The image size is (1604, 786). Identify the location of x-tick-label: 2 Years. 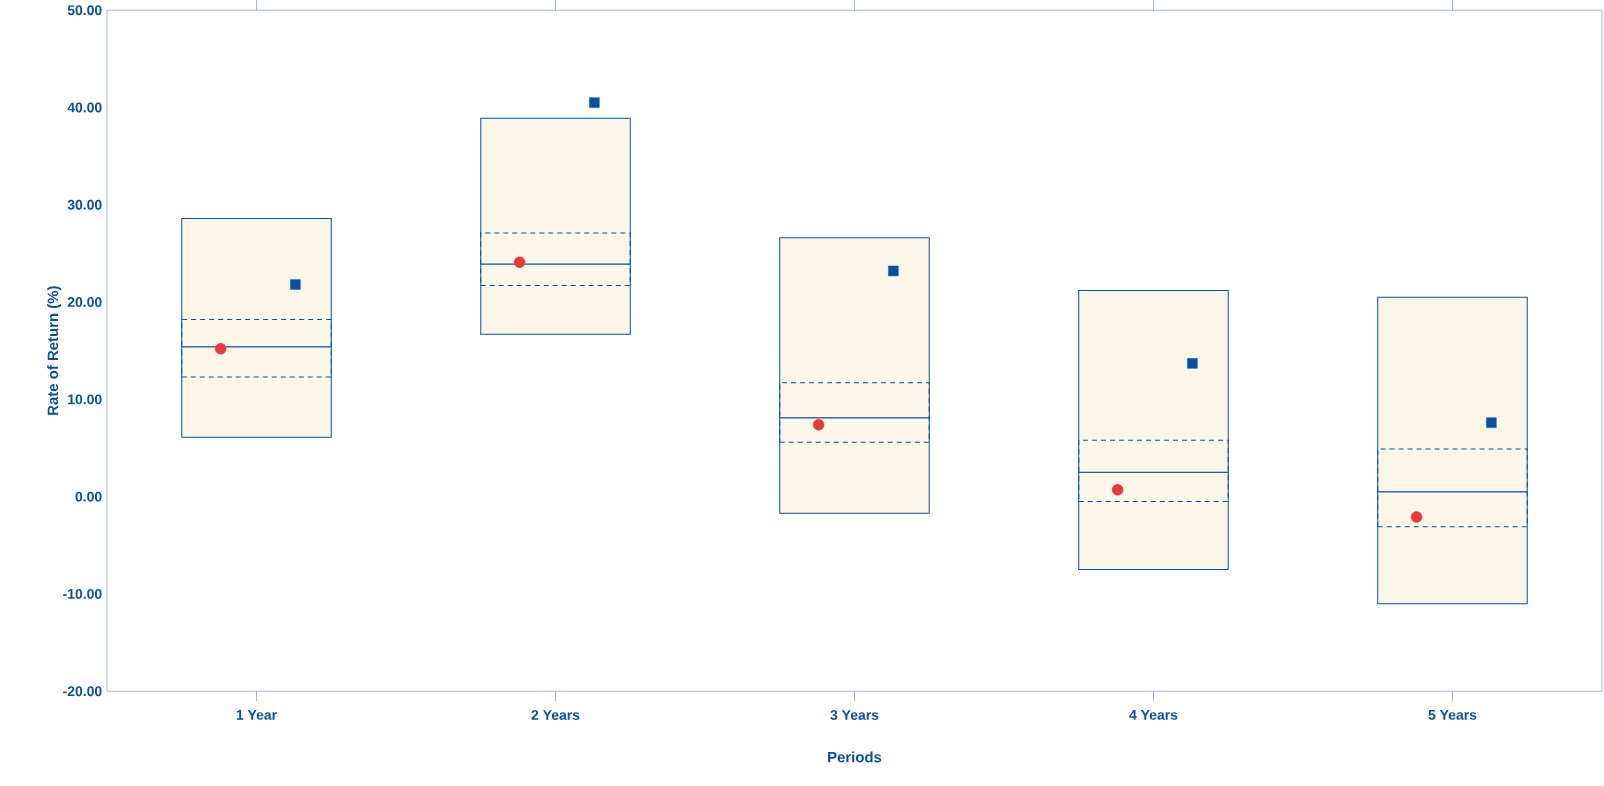
(555, 714).